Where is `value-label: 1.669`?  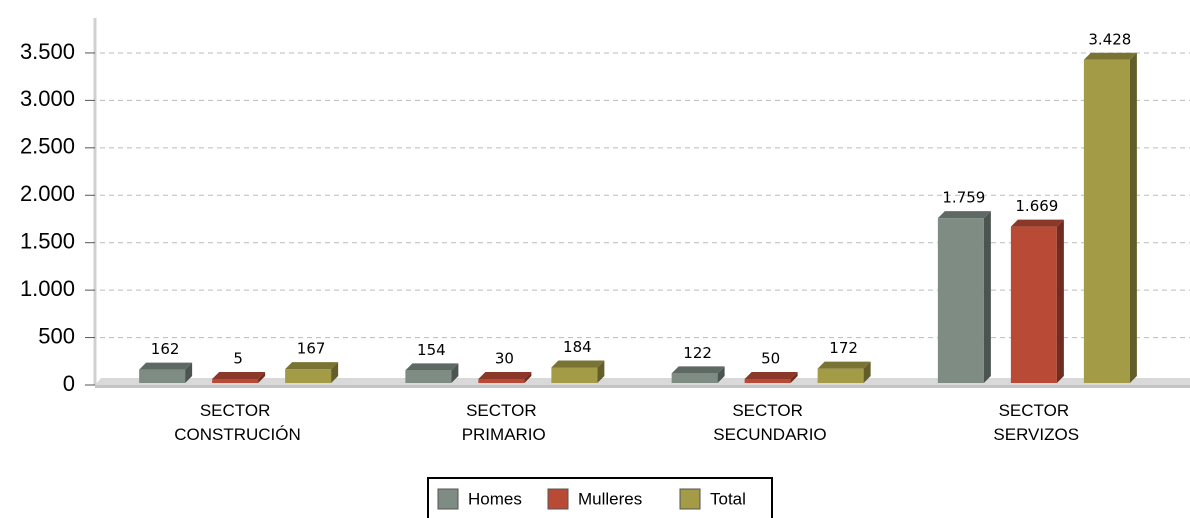 value-label: 1.669 is located at coordinates (1036, 206).